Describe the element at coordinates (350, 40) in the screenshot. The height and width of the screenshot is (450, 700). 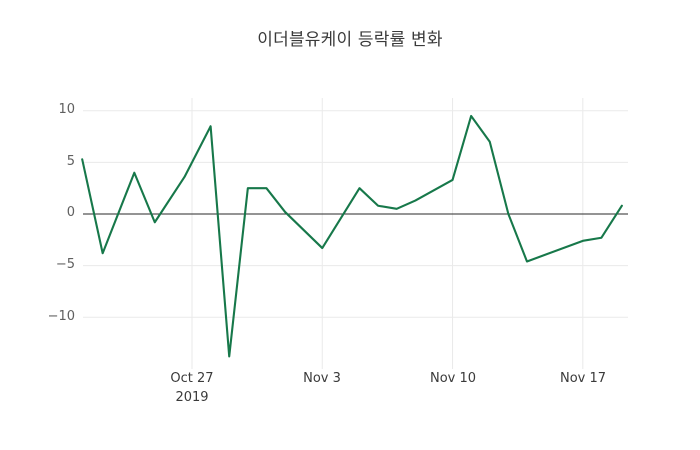
I see `chart-title: 이더블유케이 등락률 변화` at that location.